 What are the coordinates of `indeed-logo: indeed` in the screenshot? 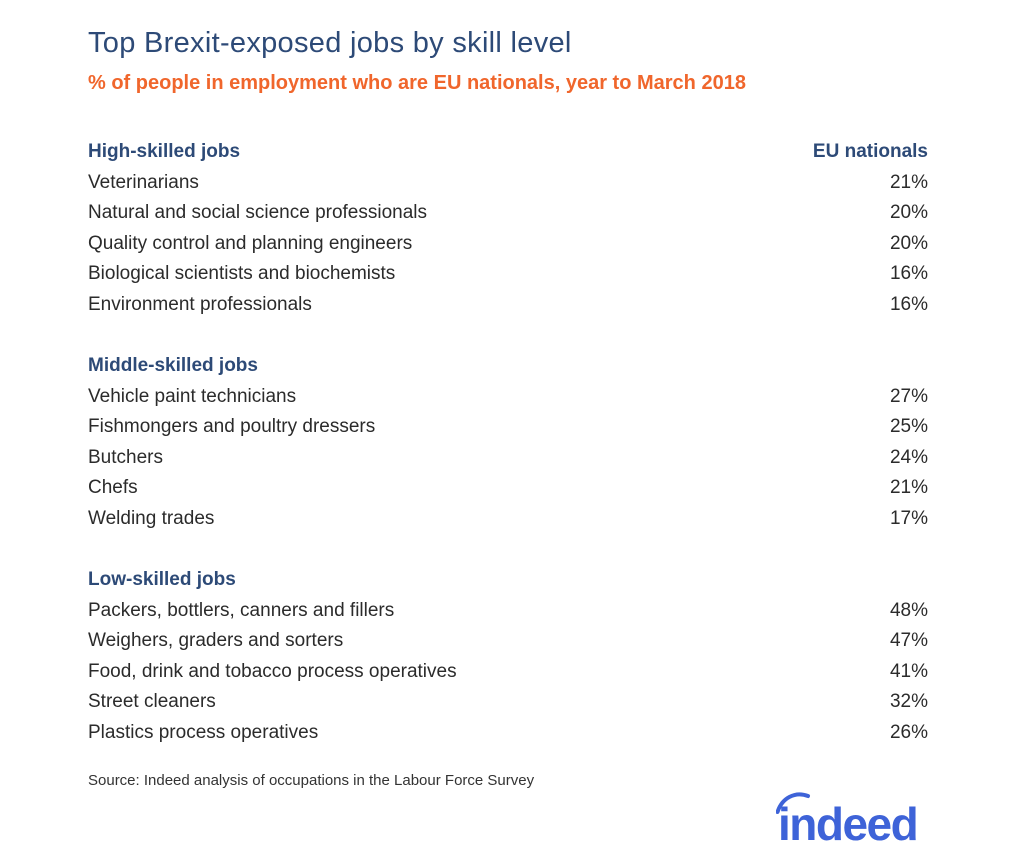 It's located at (847, 820).